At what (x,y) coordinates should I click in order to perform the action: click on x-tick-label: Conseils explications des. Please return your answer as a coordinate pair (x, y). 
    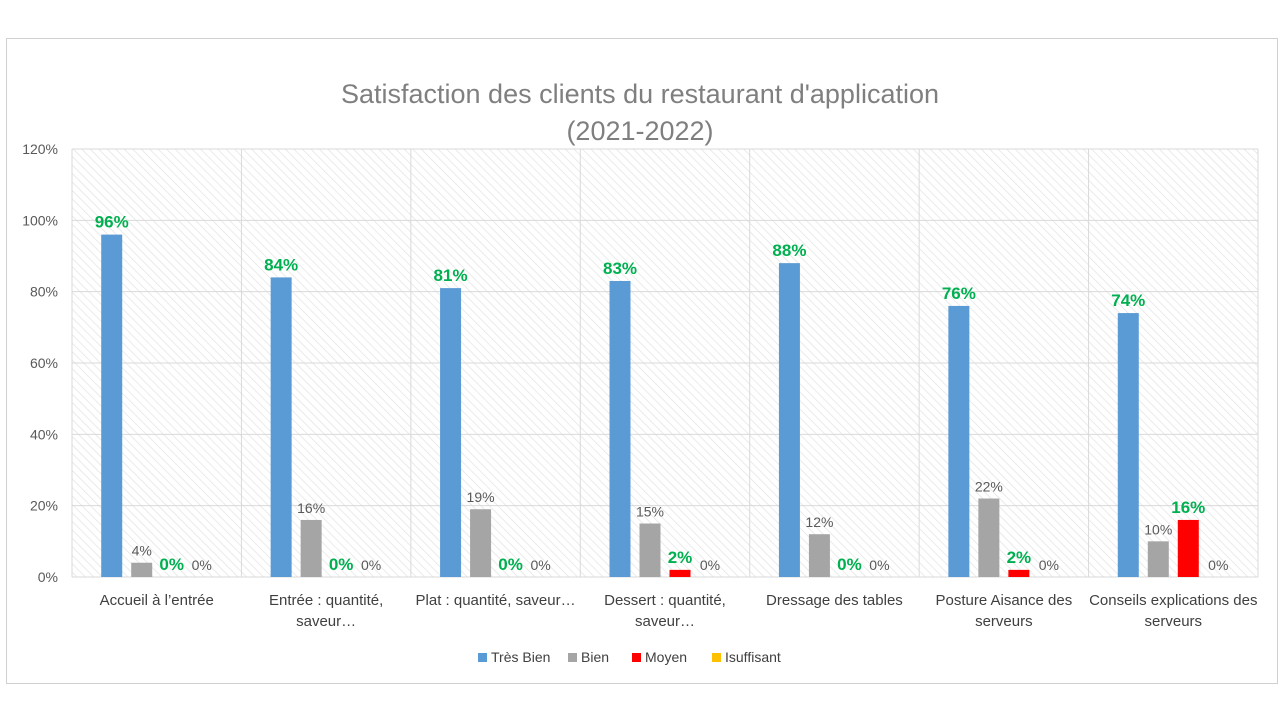
    Looking at the image, I should click on (1173, 600).